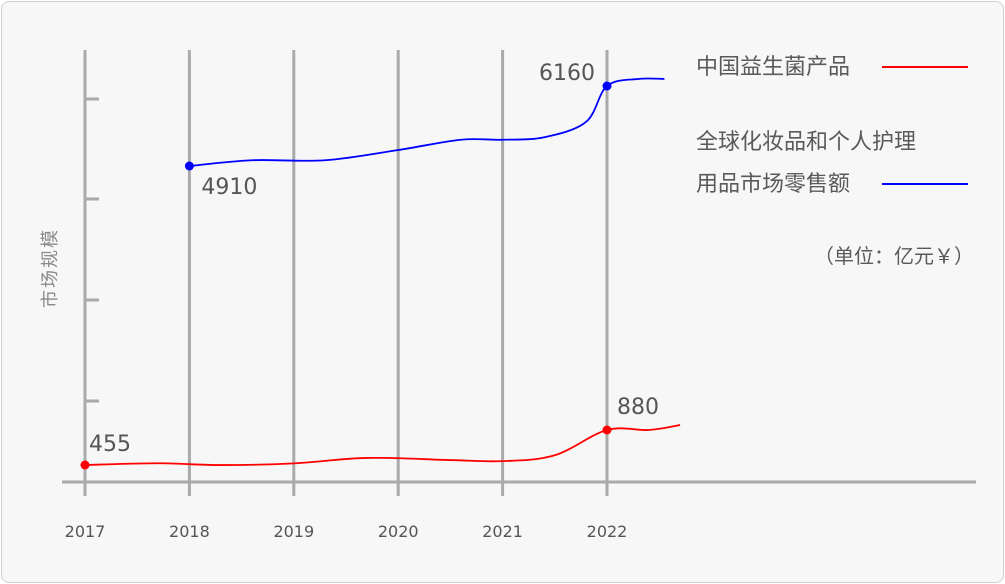  Describe the element at coordinates (229, 187) in the screenshot. I see `data-label-4910: 4910` at that location.